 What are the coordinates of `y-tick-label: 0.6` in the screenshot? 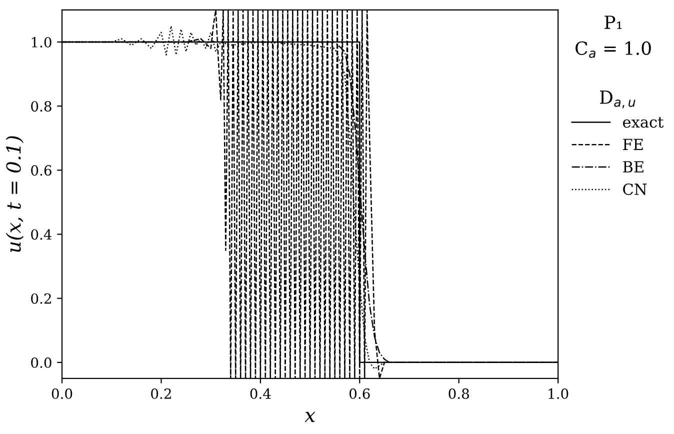 It's located at (41, 170).